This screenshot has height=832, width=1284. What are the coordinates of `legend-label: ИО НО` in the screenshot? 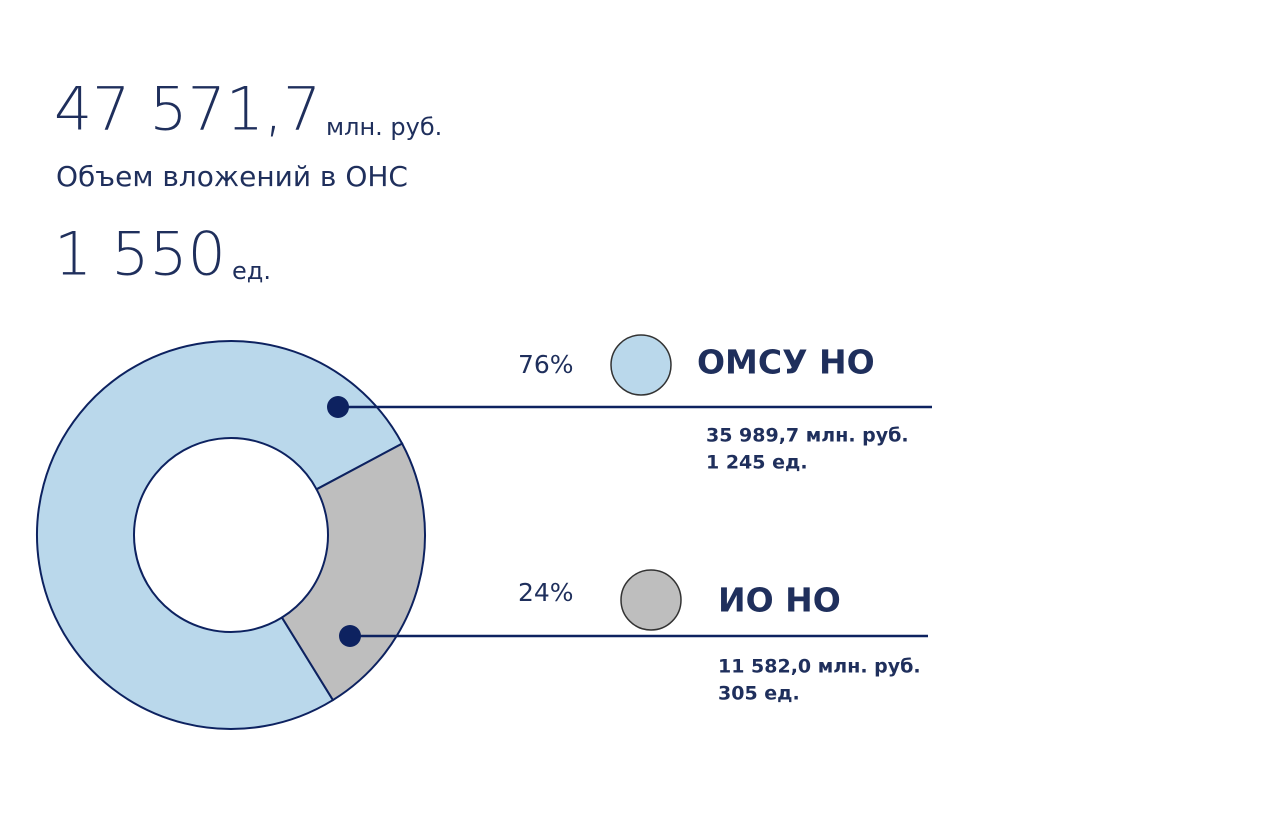 It's located at (779, 600).